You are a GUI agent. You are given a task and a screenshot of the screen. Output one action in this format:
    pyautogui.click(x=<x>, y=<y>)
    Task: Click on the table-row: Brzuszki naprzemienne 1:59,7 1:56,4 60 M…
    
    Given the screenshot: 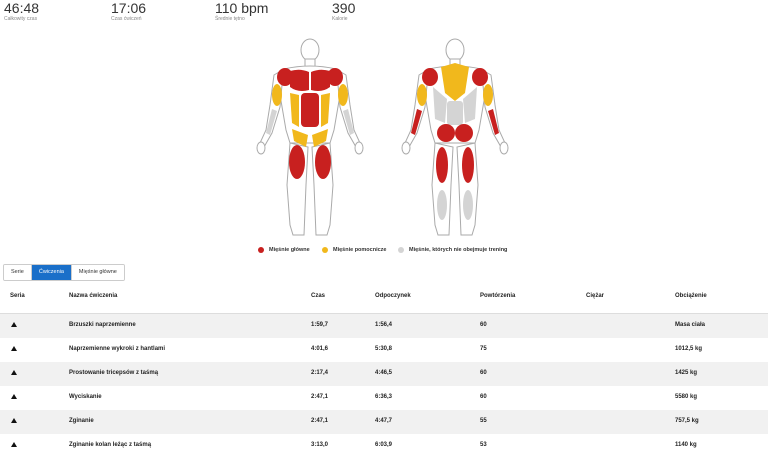 What is the action you would take?
    pyautogui.click(x=384, y=326)
    